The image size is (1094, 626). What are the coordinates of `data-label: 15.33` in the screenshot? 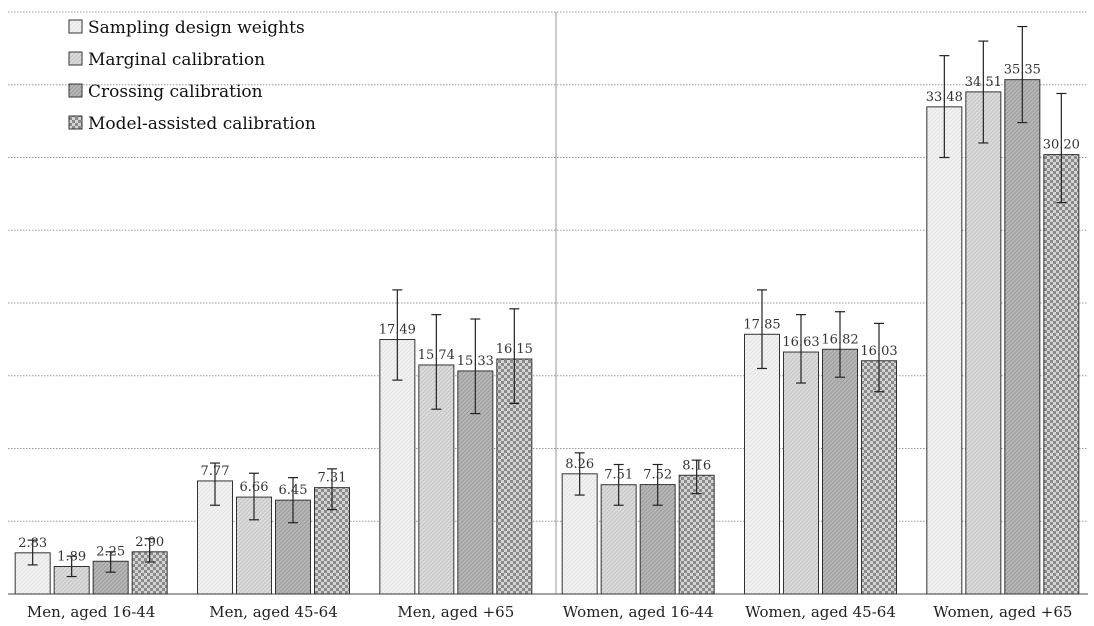 It's located at (475, 361).